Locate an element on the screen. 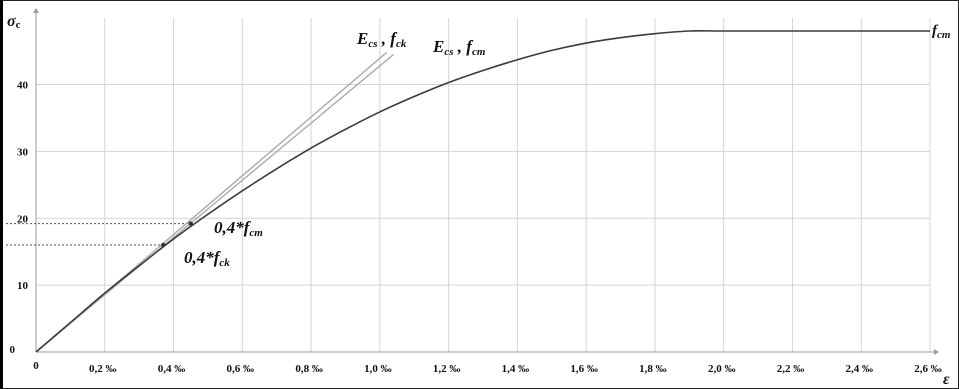 The image size is (959, 389). y-tick-label: 30 is located at coordinates (23, 152).